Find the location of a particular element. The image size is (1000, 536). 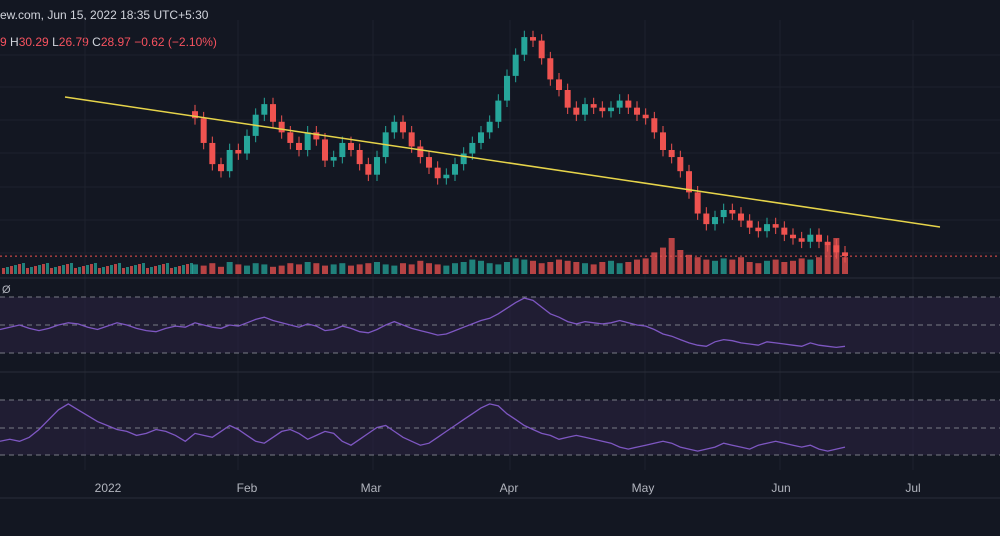

x-axis-label: Apr is located at coordinates (509, 488).